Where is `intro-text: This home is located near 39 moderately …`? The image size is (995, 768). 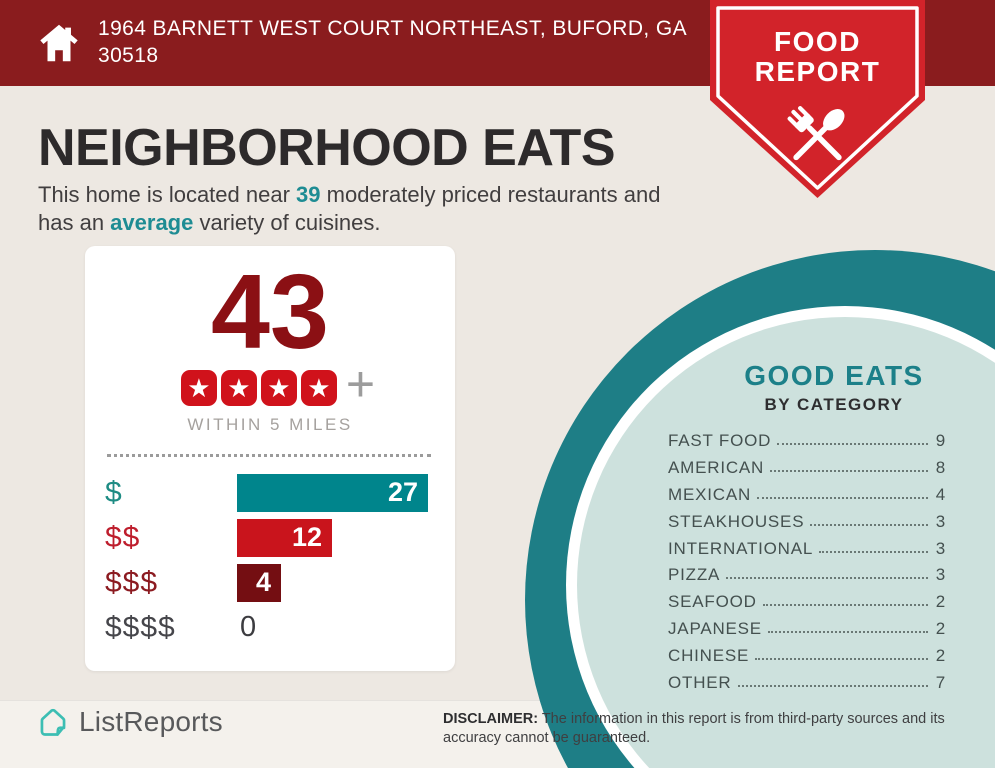
intro-text: This home is located near 39 moderately … is located at coordinates (368, 209).